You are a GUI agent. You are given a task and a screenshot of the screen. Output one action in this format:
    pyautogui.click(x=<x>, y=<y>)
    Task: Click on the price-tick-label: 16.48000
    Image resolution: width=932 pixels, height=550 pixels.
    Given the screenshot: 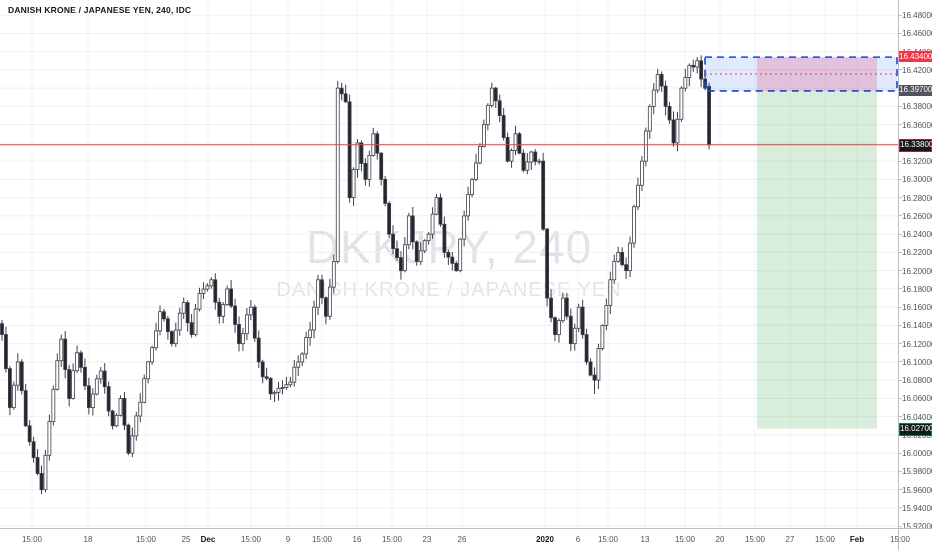 What is the action you would take?
    pyautogui.click(x=917, y=16)
    